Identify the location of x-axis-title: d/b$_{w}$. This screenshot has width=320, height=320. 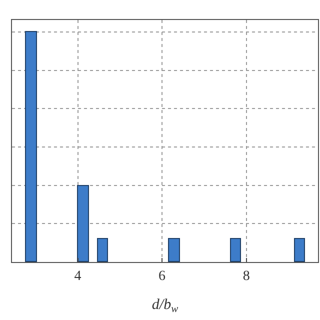
(165, 305).